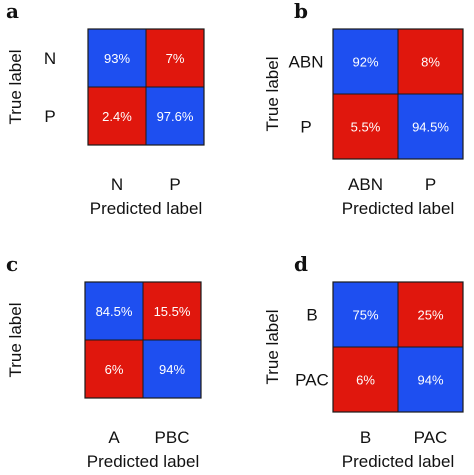  I want to click on panel-b-ylabel: True label, so click(272, 94).